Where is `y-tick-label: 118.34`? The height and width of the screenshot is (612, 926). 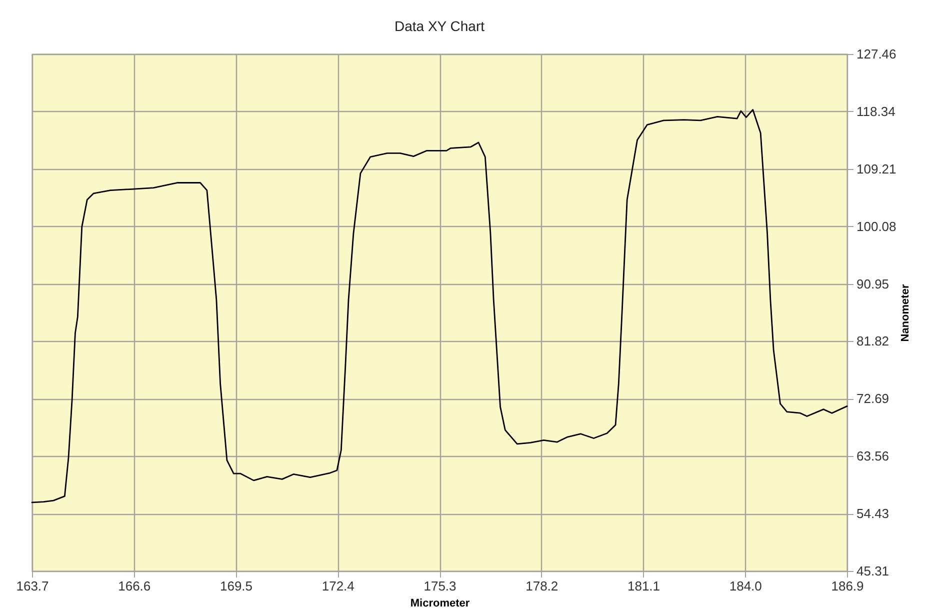 y-tick-label: 118.34 is located at coordinates (876, 111).